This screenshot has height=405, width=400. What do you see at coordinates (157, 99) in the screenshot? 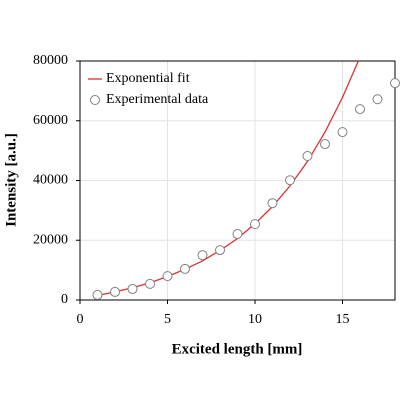
I see `legend-label: Experimental data` at bounding box center [157, 99].